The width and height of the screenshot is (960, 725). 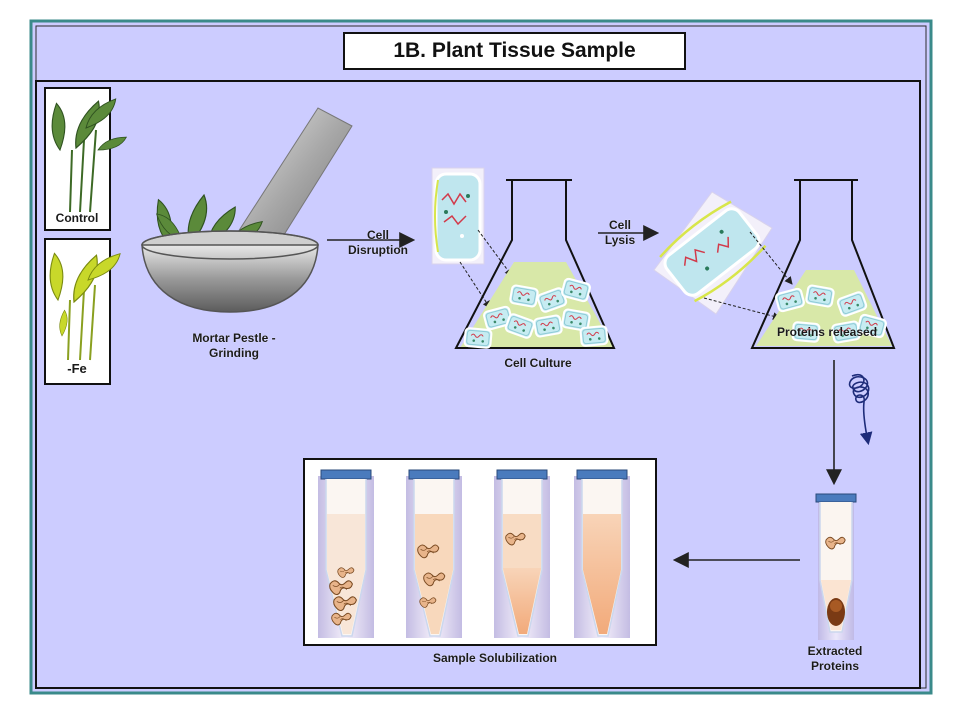 What do you see at coordinates (538, 363) in the screenshot?
I see `cell-culture-label: Cell Culture` at bounding box center [538, 363].